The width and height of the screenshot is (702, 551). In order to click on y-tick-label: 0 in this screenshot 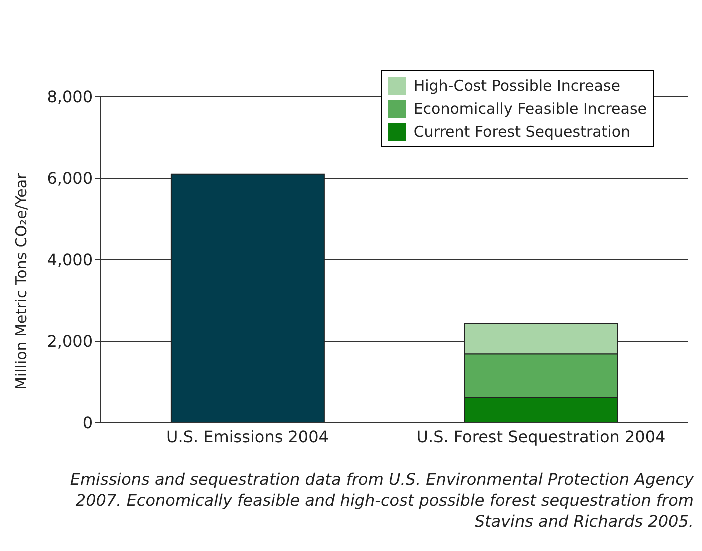, I will do `click(87, 423)`.